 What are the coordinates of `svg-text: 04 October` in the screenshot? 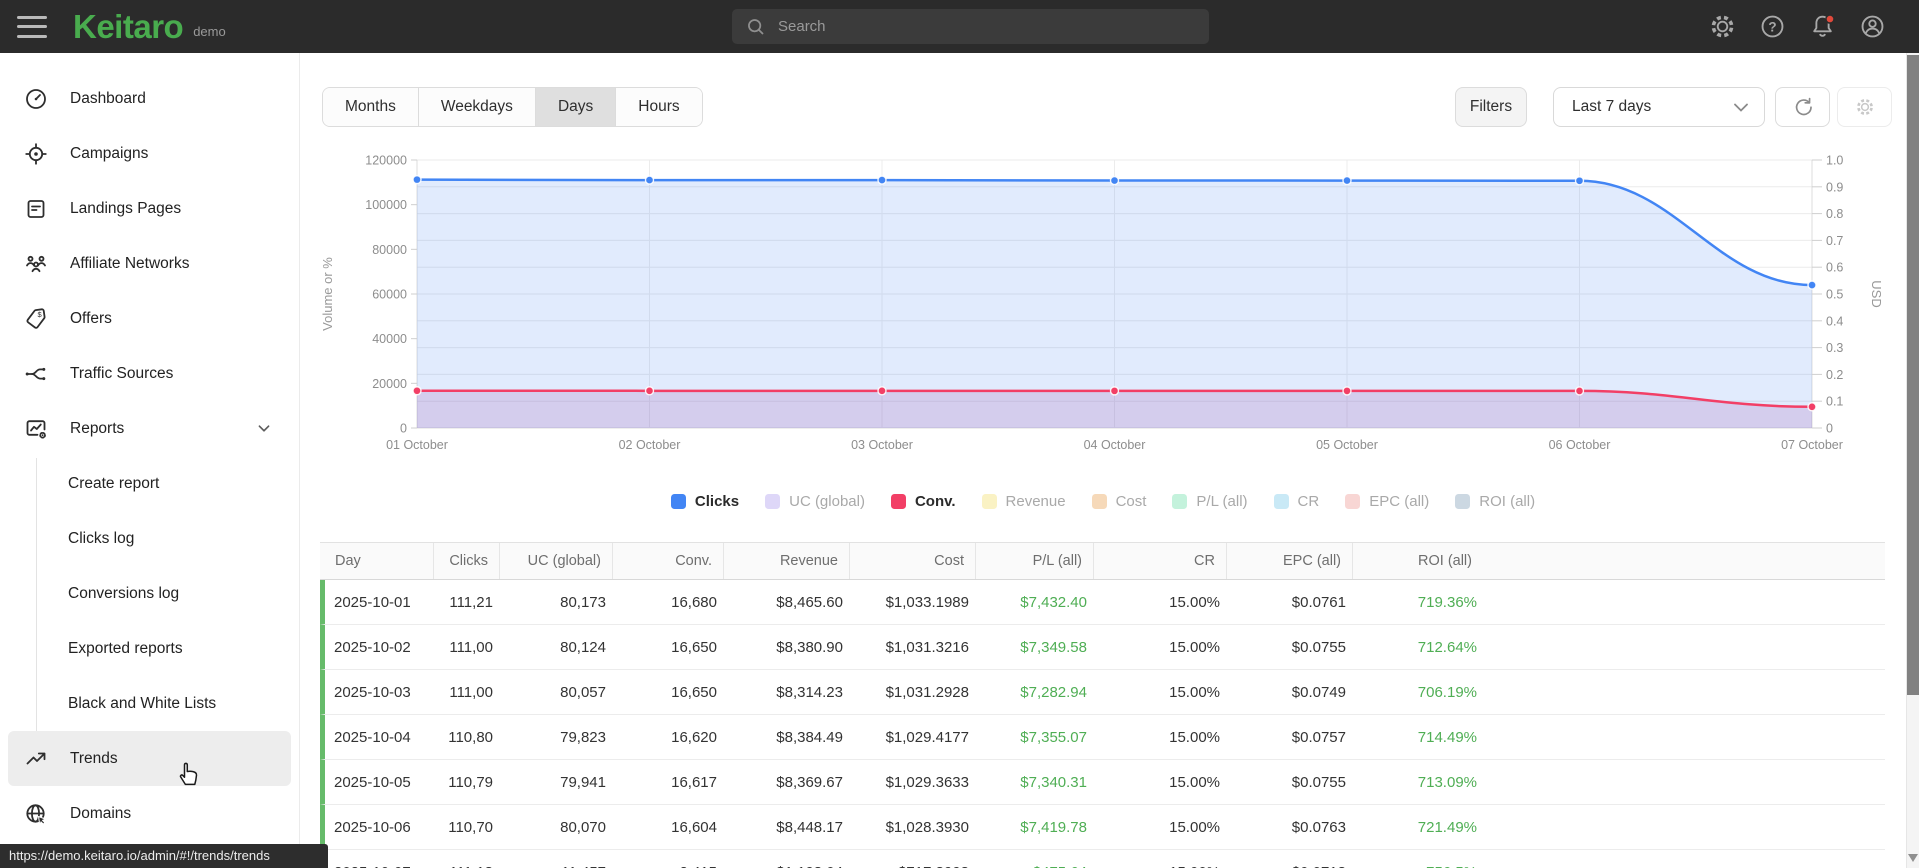 It's located at (1115, 445).